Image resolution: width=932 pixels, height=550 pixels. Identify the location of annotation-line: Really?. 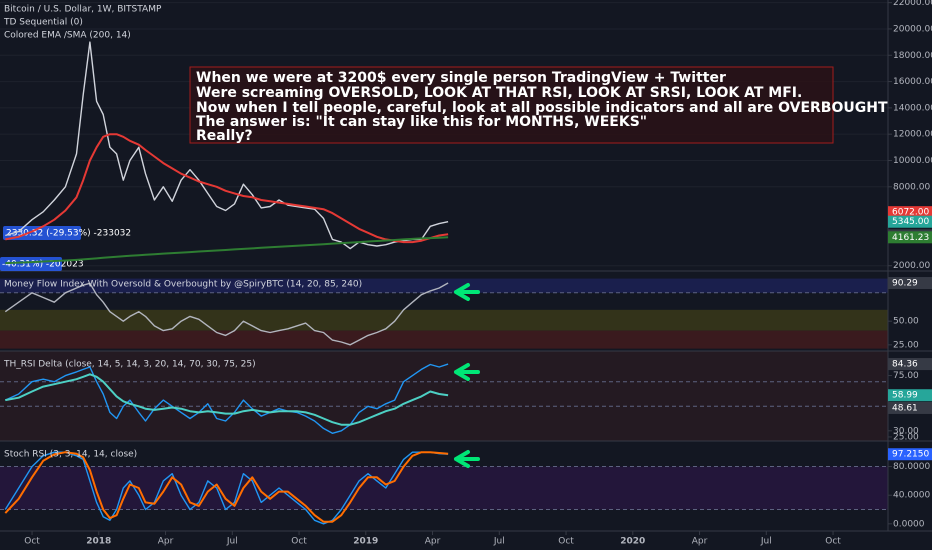
(224, 136).